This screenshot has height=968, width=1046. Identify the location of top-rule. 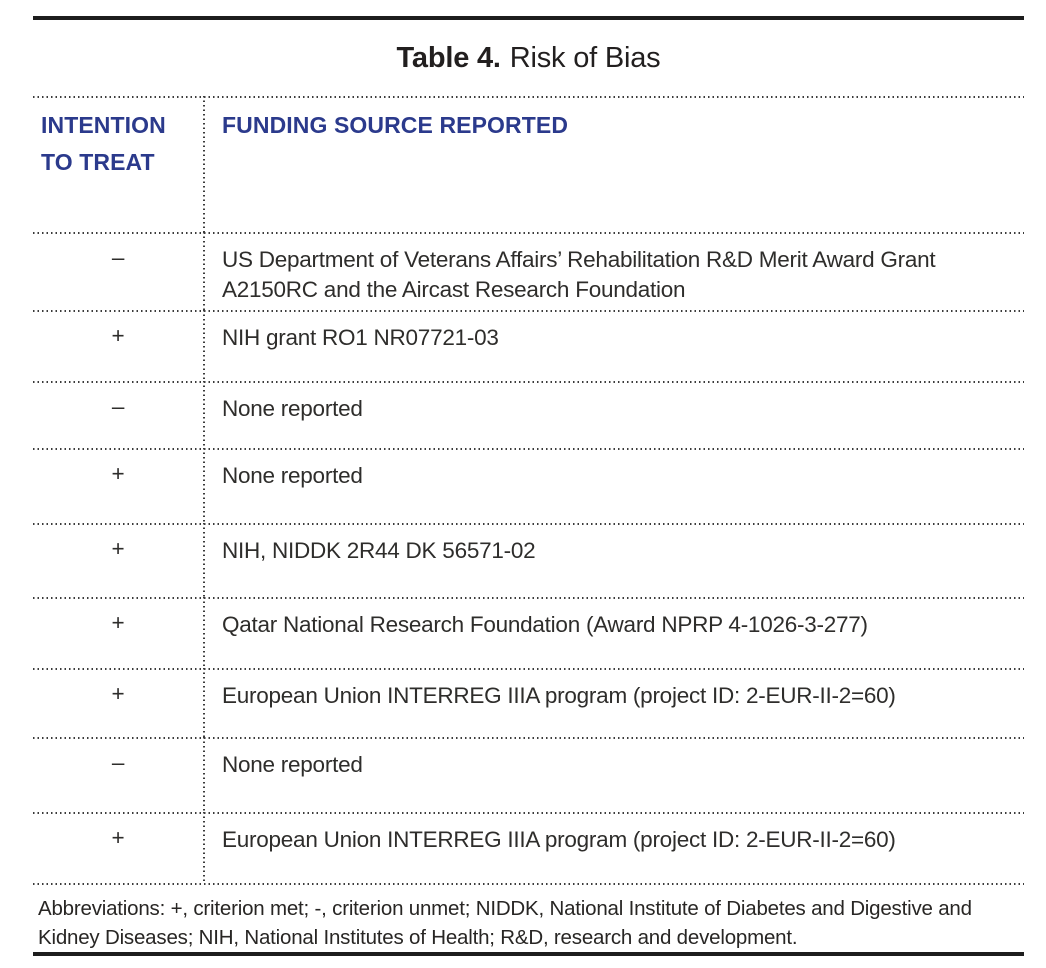
(528, 18).